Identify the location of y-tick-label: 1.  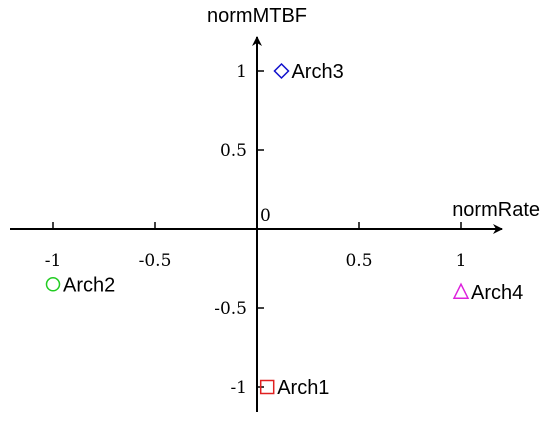
(241, 72).